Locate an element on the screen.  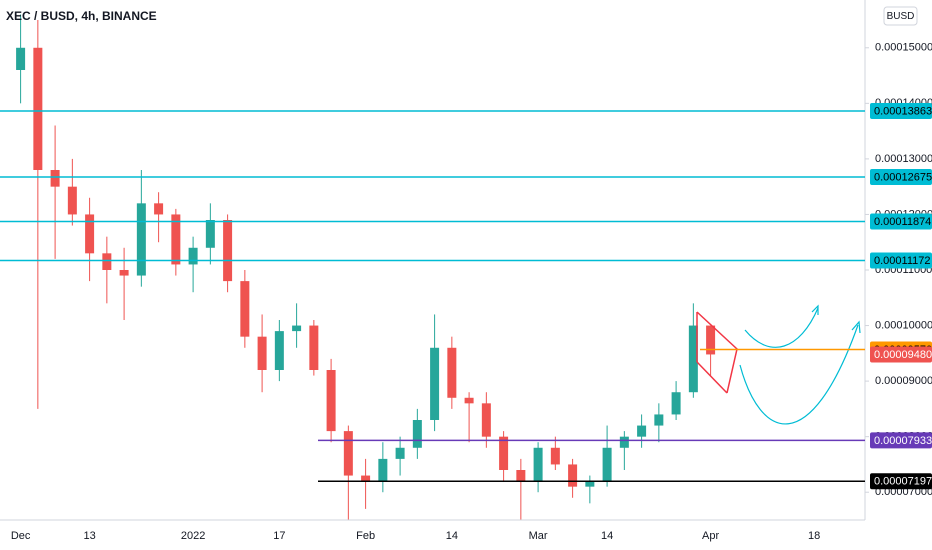
price-label: 0.00009480 is located at coordinates (903, 355).